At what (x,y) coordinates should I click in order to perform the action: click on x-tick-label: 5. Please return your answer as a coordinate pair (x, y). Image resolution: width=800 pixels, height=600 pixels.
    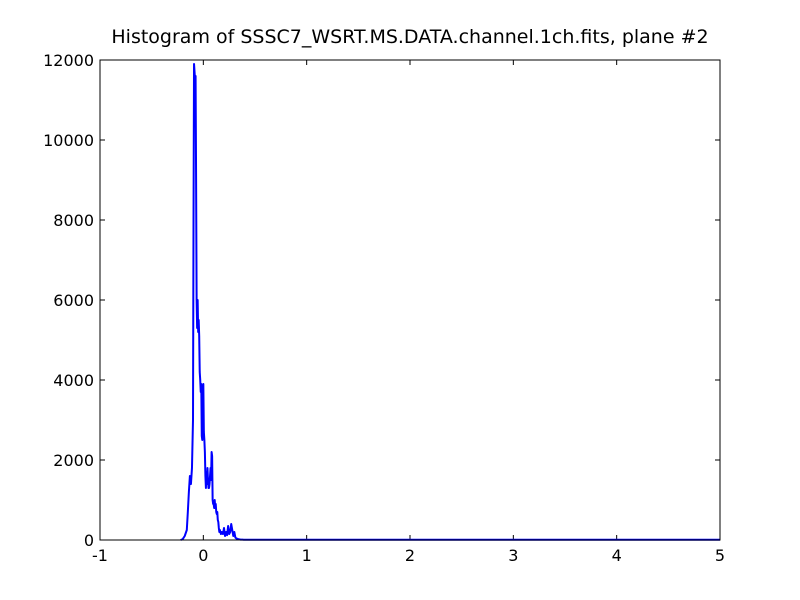
    Looking at the image, I should click on (720, 555).